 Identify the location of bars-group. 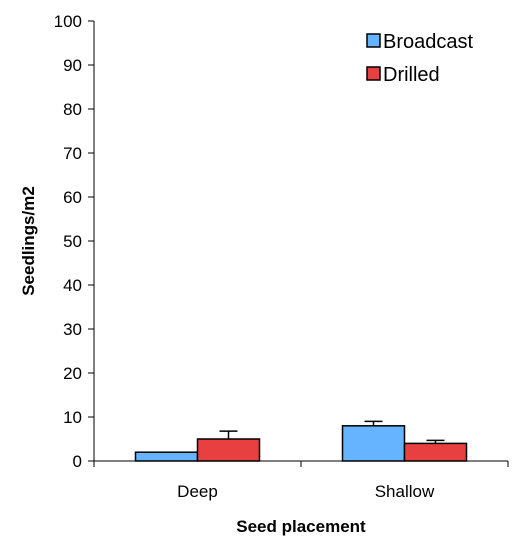
(301, 441).